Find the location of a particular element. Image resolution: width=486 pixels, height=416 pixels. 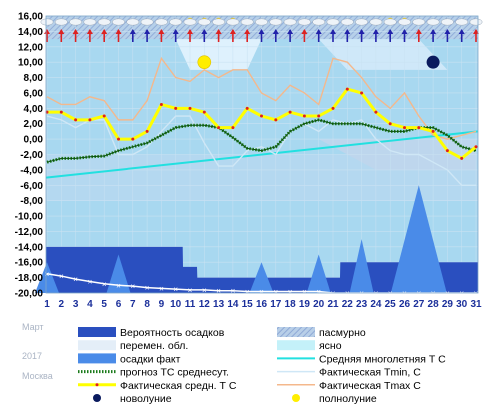

x-tick-label: 24 is located at coordinates (376, 304).